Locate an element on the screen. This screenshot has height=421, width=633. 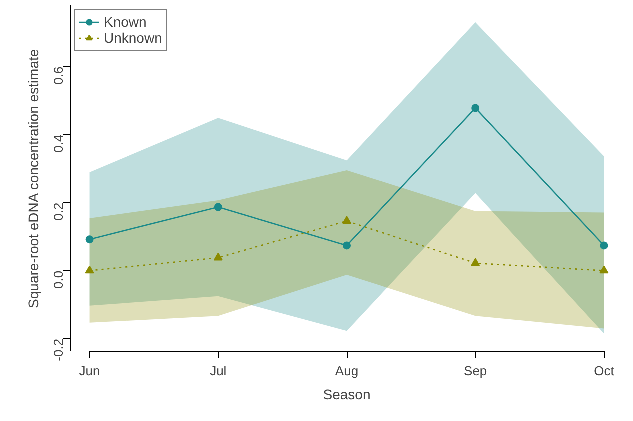
y-tick-label: 0.4 is located at coordinates (58, 143).